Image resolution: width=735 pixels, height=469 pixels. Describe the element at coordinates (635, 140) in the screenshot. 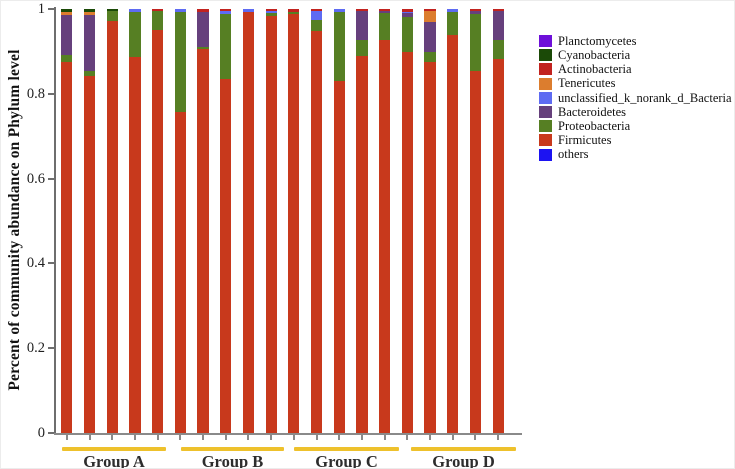

I see `legend-item: Firmicutes` at that location.